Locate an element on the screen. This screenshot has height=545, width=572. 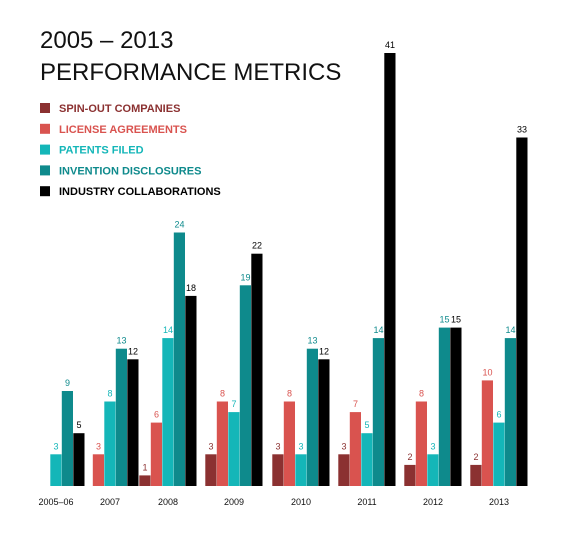
data-label: 18 is located at coordinates (191, 288).